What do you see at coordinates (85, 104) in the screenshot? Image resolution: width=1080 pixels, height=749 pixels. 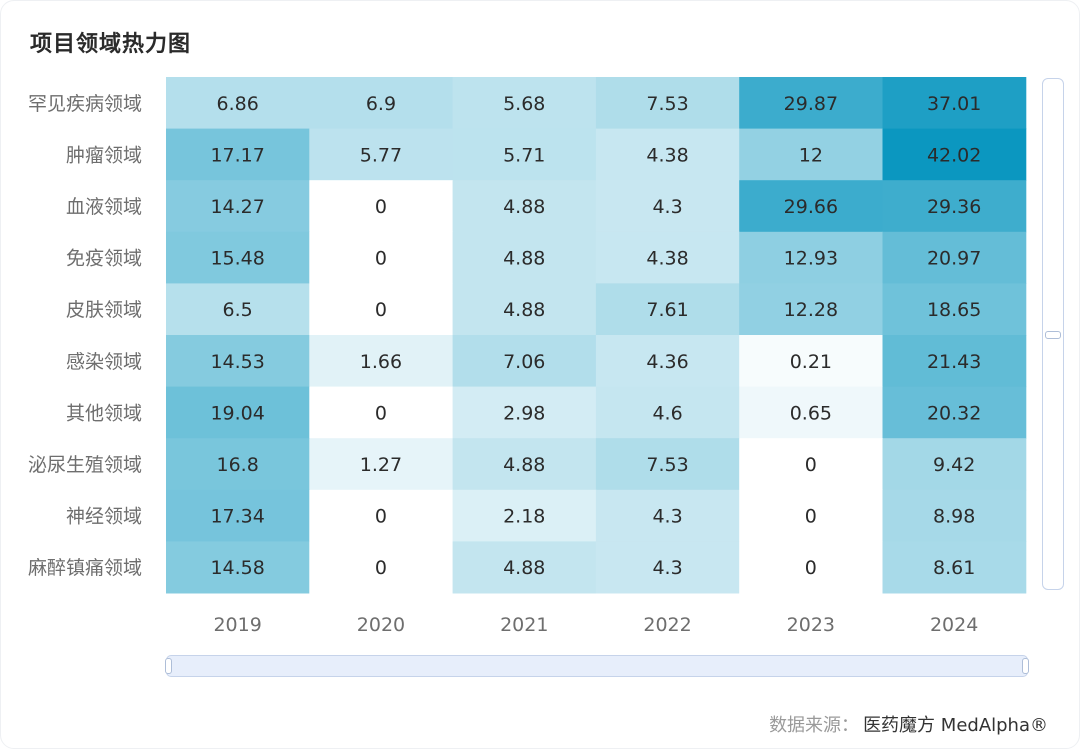 I see `y-axis-tick-label: 罕见疾病领域` at bounding box center [85, 104].